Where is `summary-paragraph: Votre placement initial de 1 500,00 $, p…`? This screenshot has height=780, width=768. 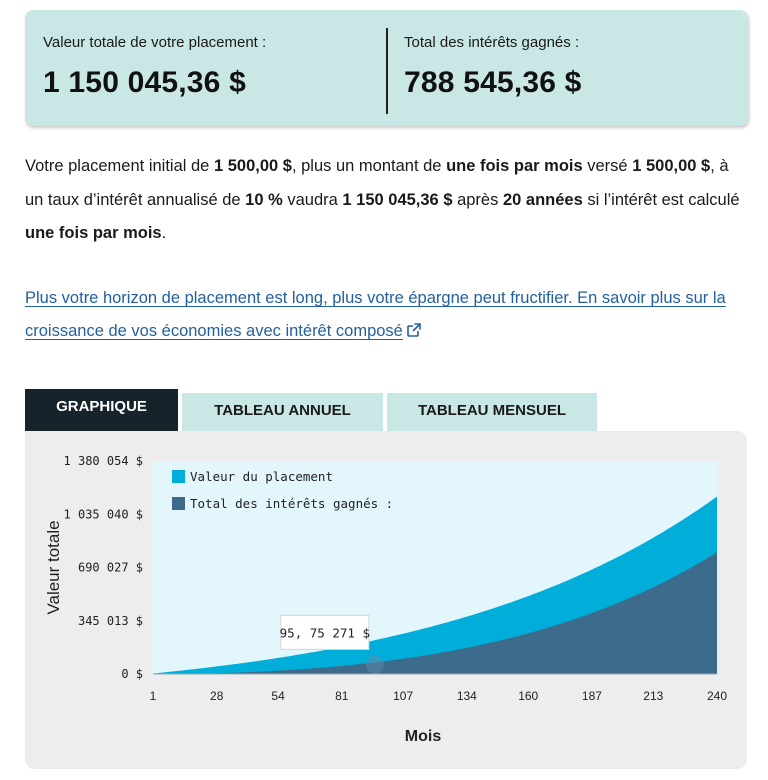 summary-paragraph: Votre placement initial de 1 500,00 $, p… is located at coordinates (385, 200).